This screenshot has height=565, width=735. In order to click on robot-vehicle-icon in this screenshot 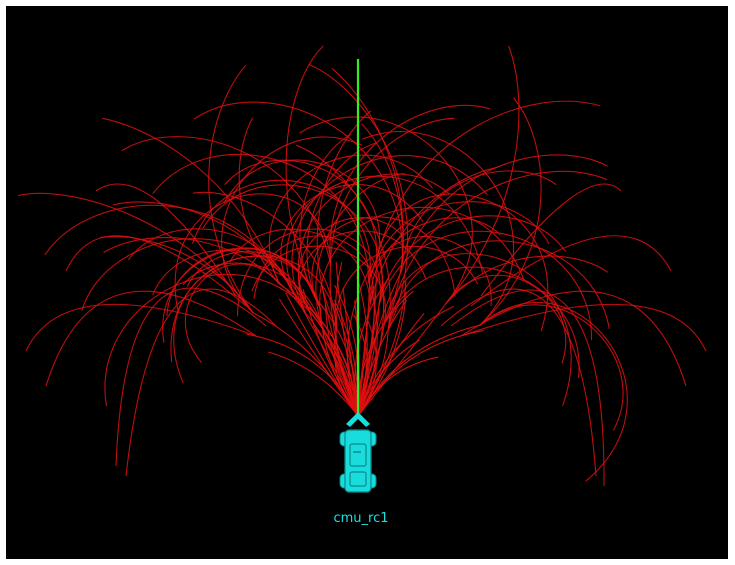, I will do `click(358, 452)`.